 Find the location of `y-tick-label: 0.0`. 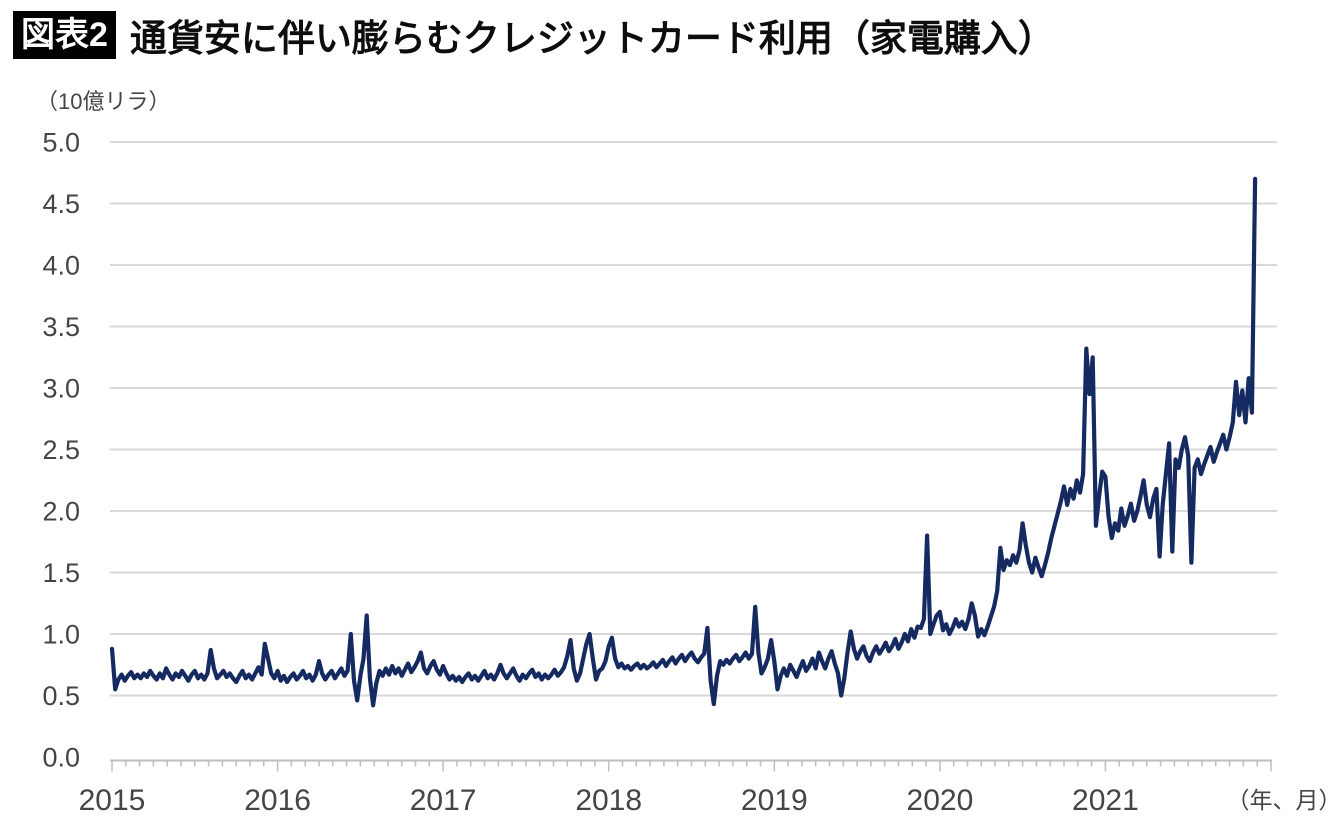

y-tick-label: 0.0 is located at coordinates (61, 758).